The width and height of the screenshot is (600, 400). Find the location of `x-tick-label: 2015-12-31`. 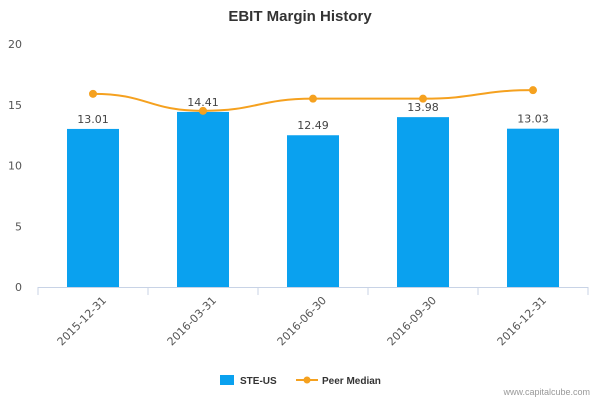

x-tick-label: 2015-12-31 is located at coordinates (82, 321).